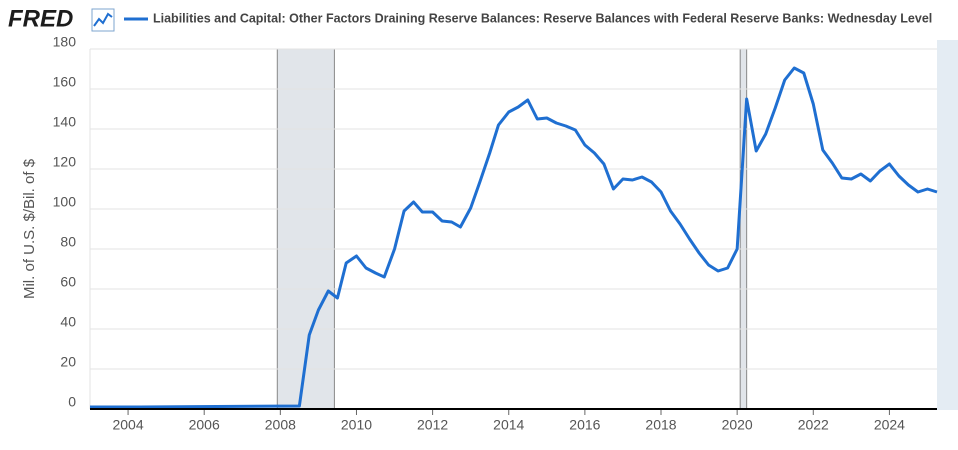  What do you see at coordinates (889, 425) in the screenshot?
I see `x-tick-label: 2024` at bounding box center [889, 425].